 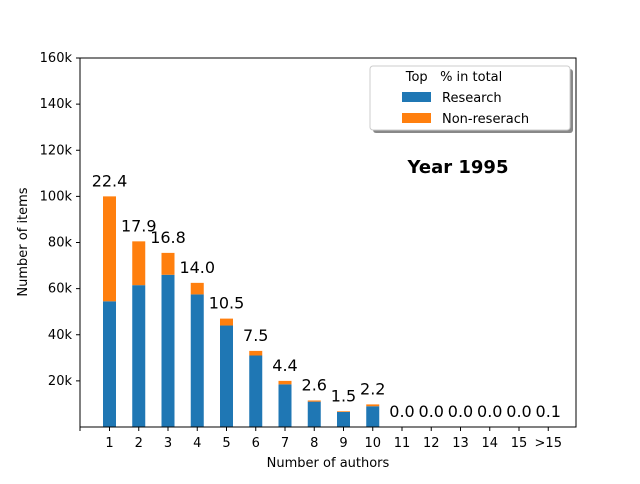 What do you see at coordinates (139, 443) in the screenshot?
I see `x-tick-label-1: 2` at bounding box center [139, 443].